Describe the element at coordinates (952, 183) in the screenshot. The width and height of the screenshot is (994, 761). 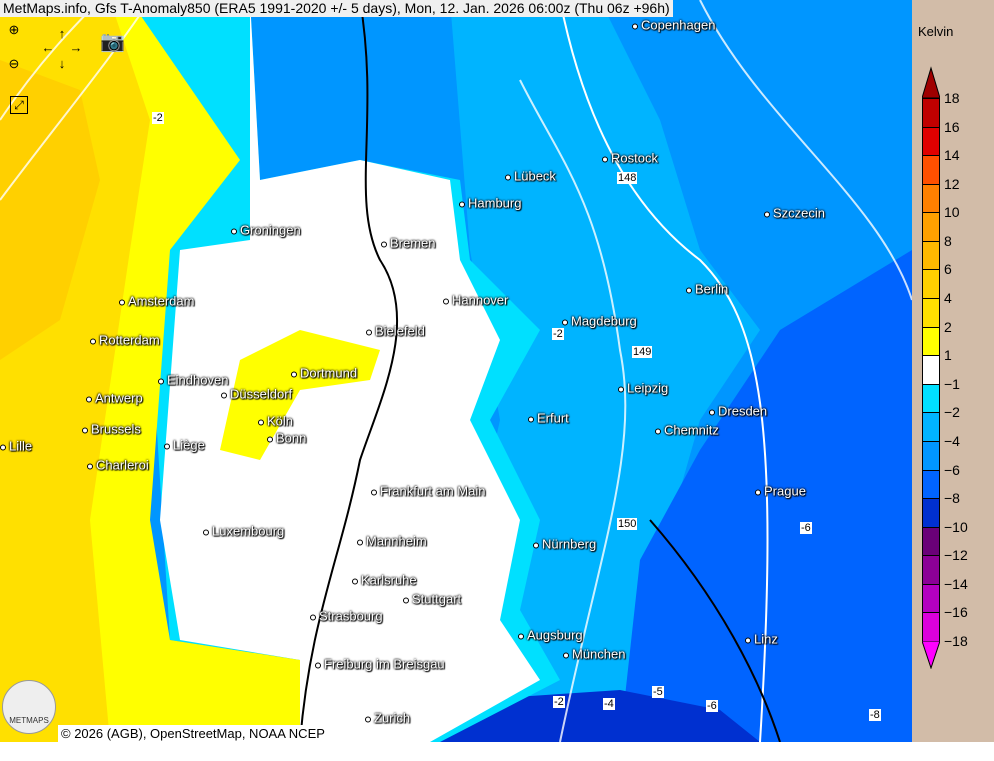
I see `legend-label: 12` at that location.